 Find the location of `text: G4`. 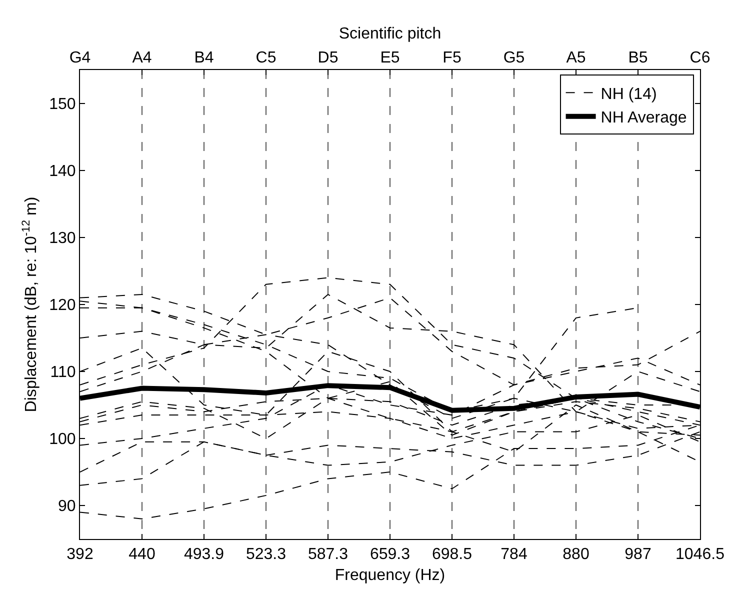

text: G4 is located at coordinates (80, 58).